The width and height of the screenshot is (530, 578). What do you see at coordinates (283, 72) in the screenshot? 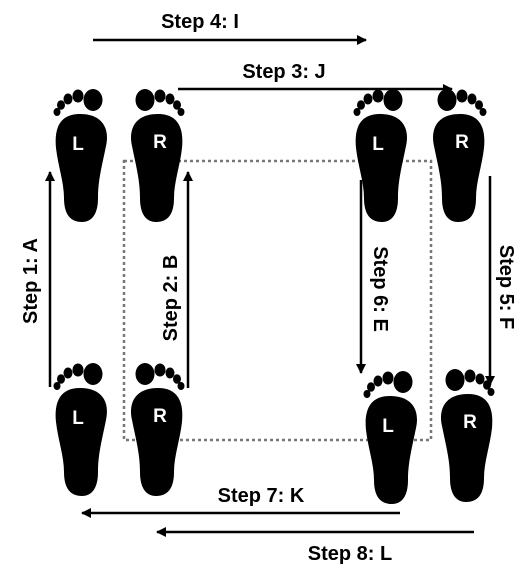
I see `label-step-3: Step 3: J` at bounding box center [283, 72].